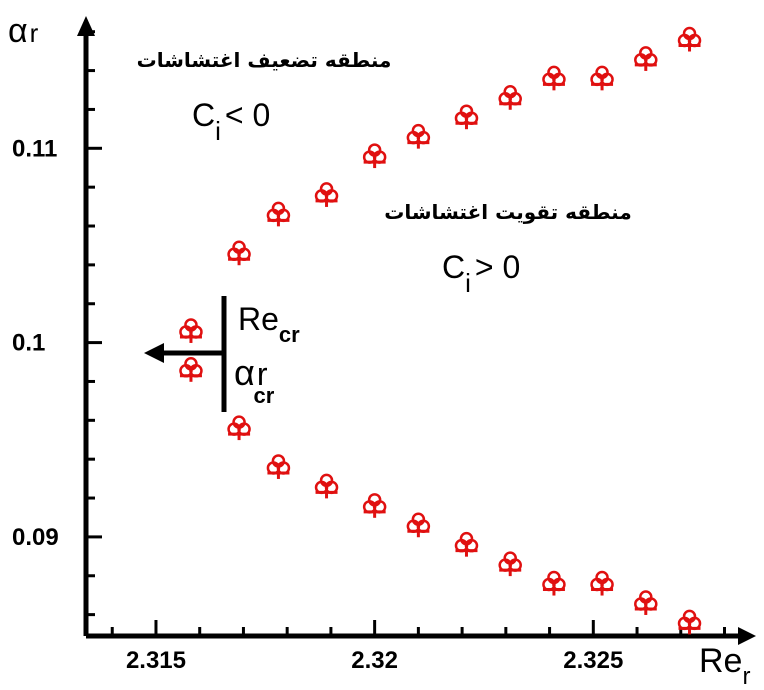  What do you see at coordinates (269, 324) in the screenshot?
I see `critical-re-label: Recr` at bounding box center [269, 324].